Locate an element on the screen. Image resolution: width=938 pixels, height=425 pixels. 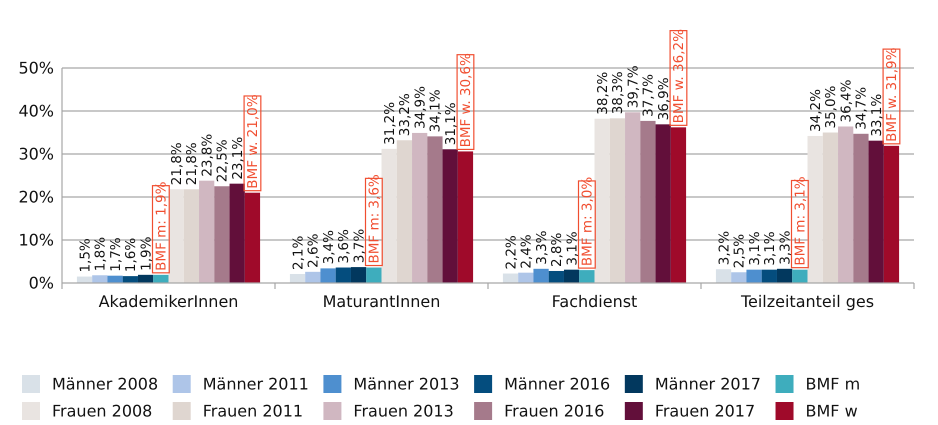
data-label: 3,4% is located at coordinates (328, 247).